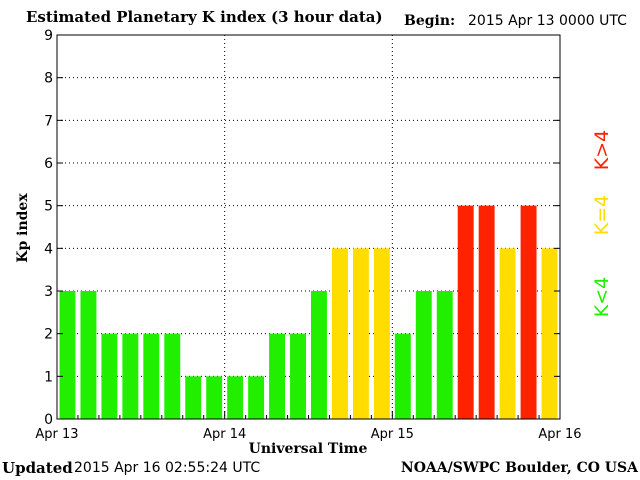 The height and width of the screenshot is (480, 640). Describe the element at coordinates (56, 434) in the screenshot. I see `x-tick-label: Apr 13` at that location.